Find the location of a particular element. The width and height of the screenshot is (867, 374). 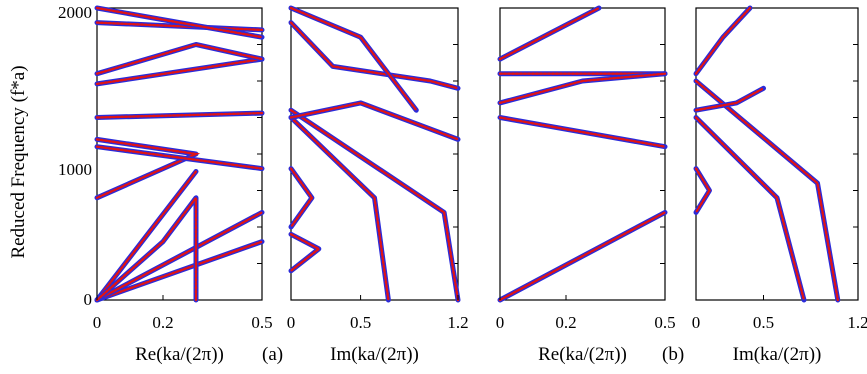

y-axis-label: Reduced Frequency (f*a) is located at coordinates (18, 161).